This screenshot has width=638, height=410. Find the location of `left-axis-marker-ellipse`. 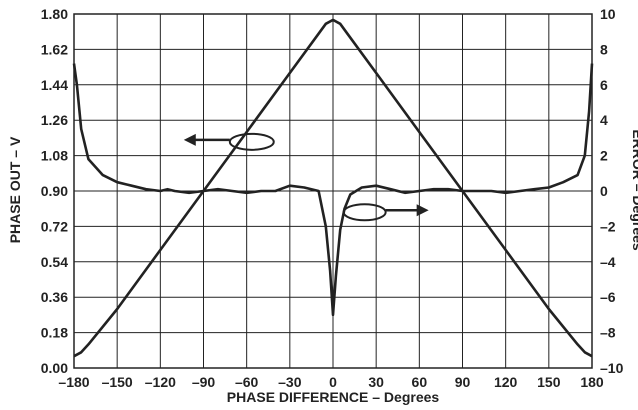

left-axis-marker-ellipse is located at coordinates (252, 142).